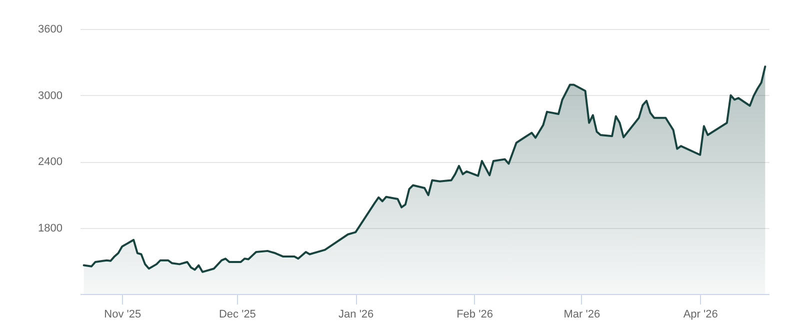  What do you see at coordinates (582, 314) in the screenshot?
I see `x-tick-label: Mar '26` at bounding box center [582, 314].